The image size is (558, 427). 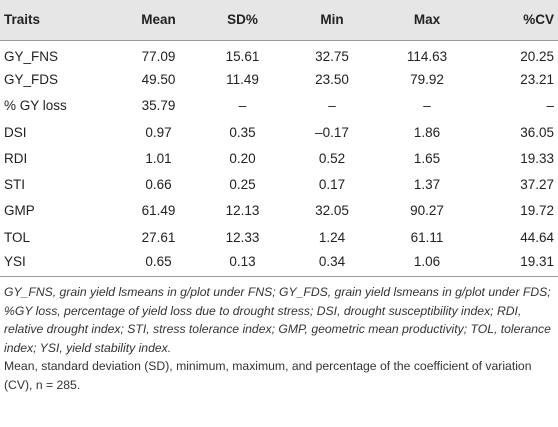 I want to click on table-row: DSI 0.97 0.35 –0.17 1.86 36.05, so click(x=279, y=132).